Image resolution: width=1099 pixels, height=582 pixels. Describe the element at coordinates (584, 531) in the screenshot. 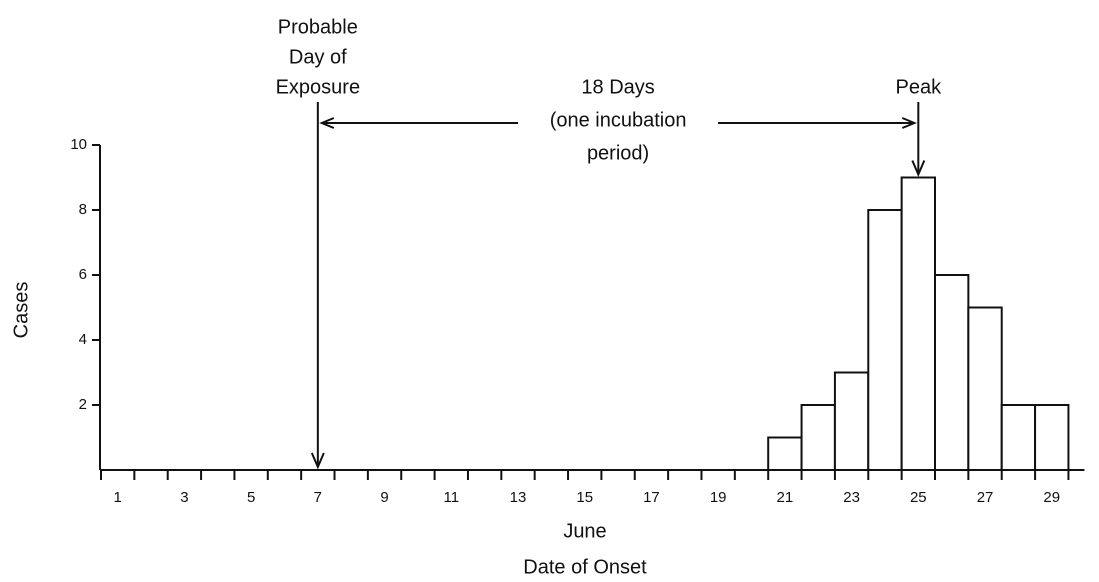

I see `x-axis-label: June` at that location.